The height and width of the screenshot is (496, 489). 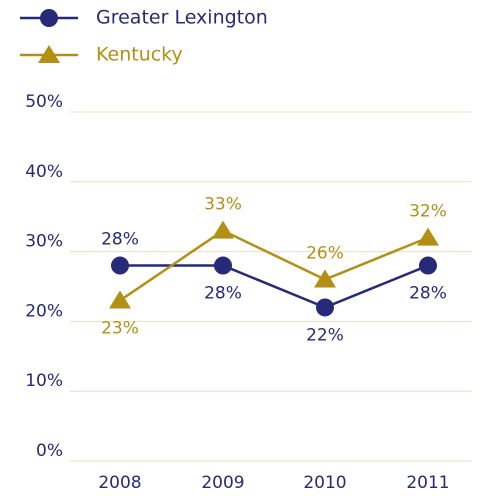 I want to click on x-tick-label: 2011, so click(x=427, y=483).